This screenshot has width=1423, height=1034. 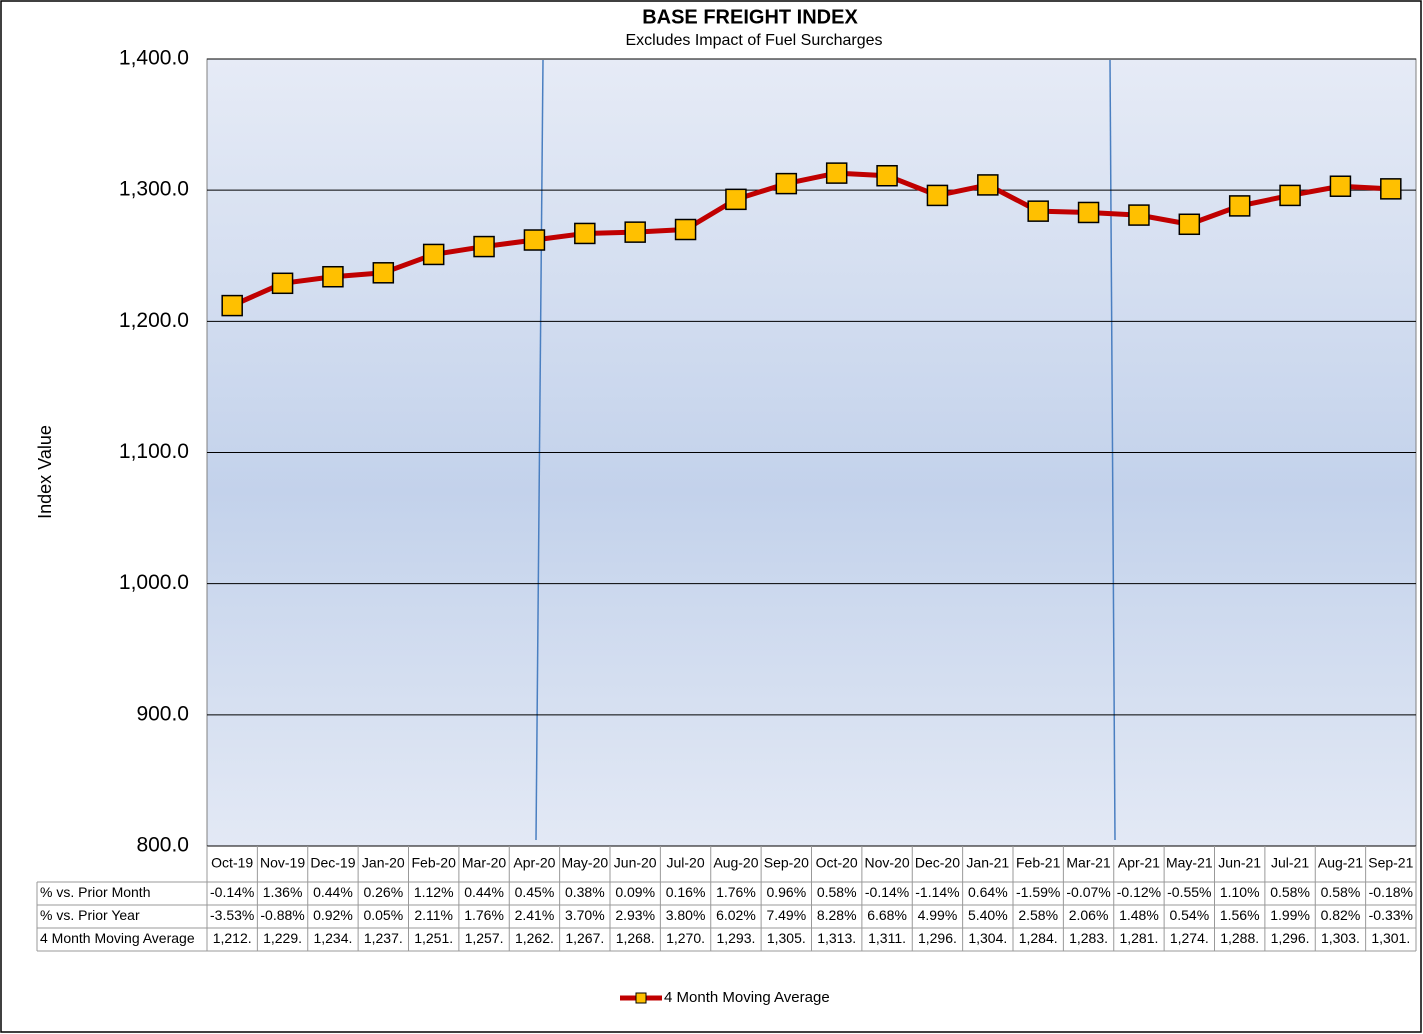 I want to click on table-cell: 1,301., so click(x=1390, y=938).